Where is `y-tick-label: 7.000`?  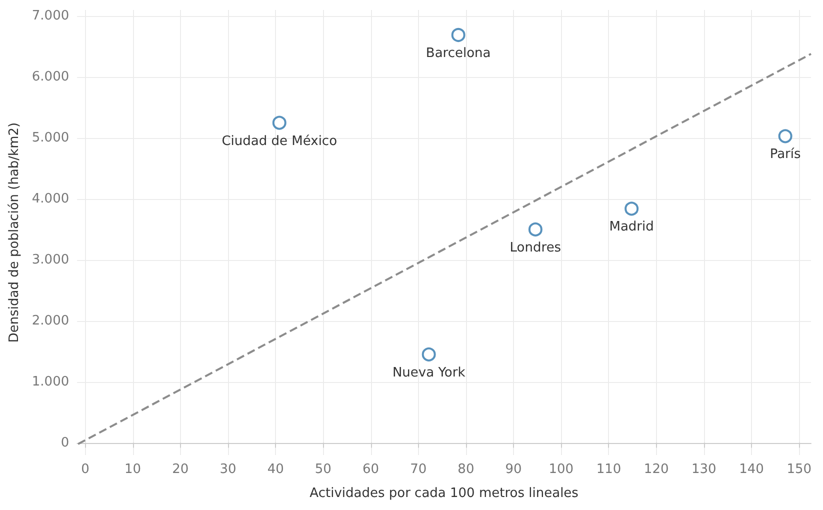
y-tick-label: 7.000 is located at coordinates (51, 16).